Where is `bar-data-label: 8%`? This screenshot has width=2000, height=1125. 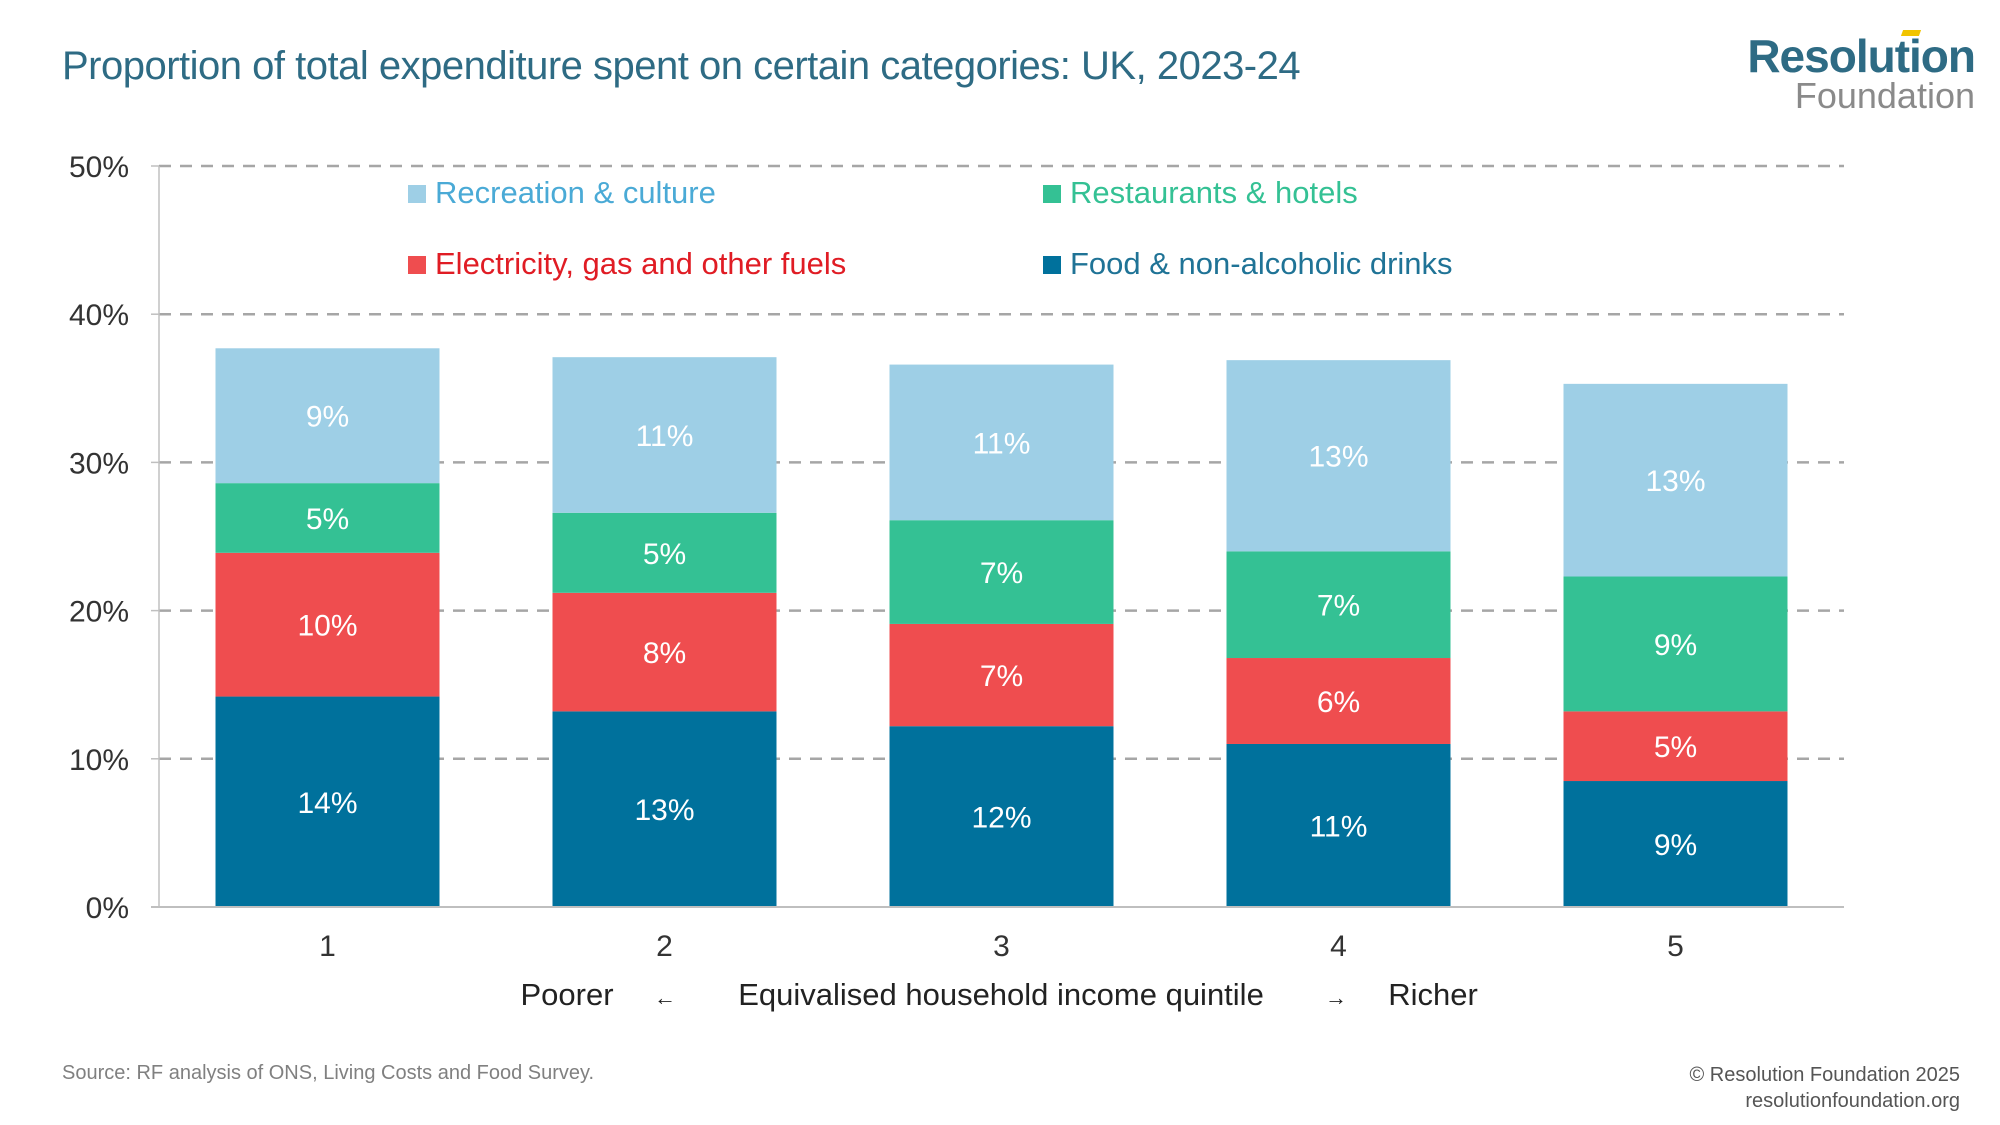 bar-data-label: 8% is located at coordinates (664, 653).